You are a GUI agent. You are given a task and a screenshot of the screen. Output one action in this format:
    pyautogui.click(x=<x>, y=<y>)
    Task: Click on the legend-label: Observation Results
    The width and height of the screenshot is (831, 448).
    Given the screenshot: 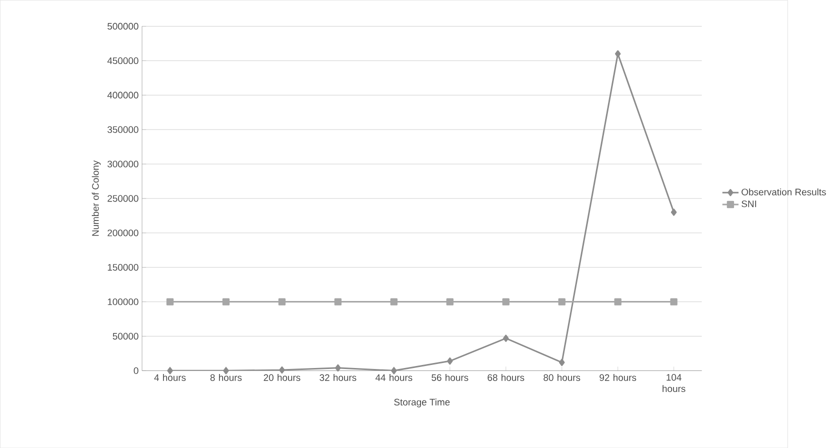 What is the action you would take?
    pyautogui.click(x=784, y=192)
    